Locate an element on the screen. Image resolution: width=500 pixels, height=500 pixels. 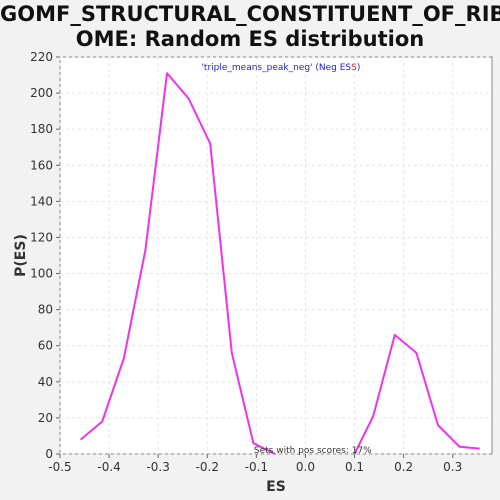
y-axis-label: P(ES) is located at coordinates (21, 255).